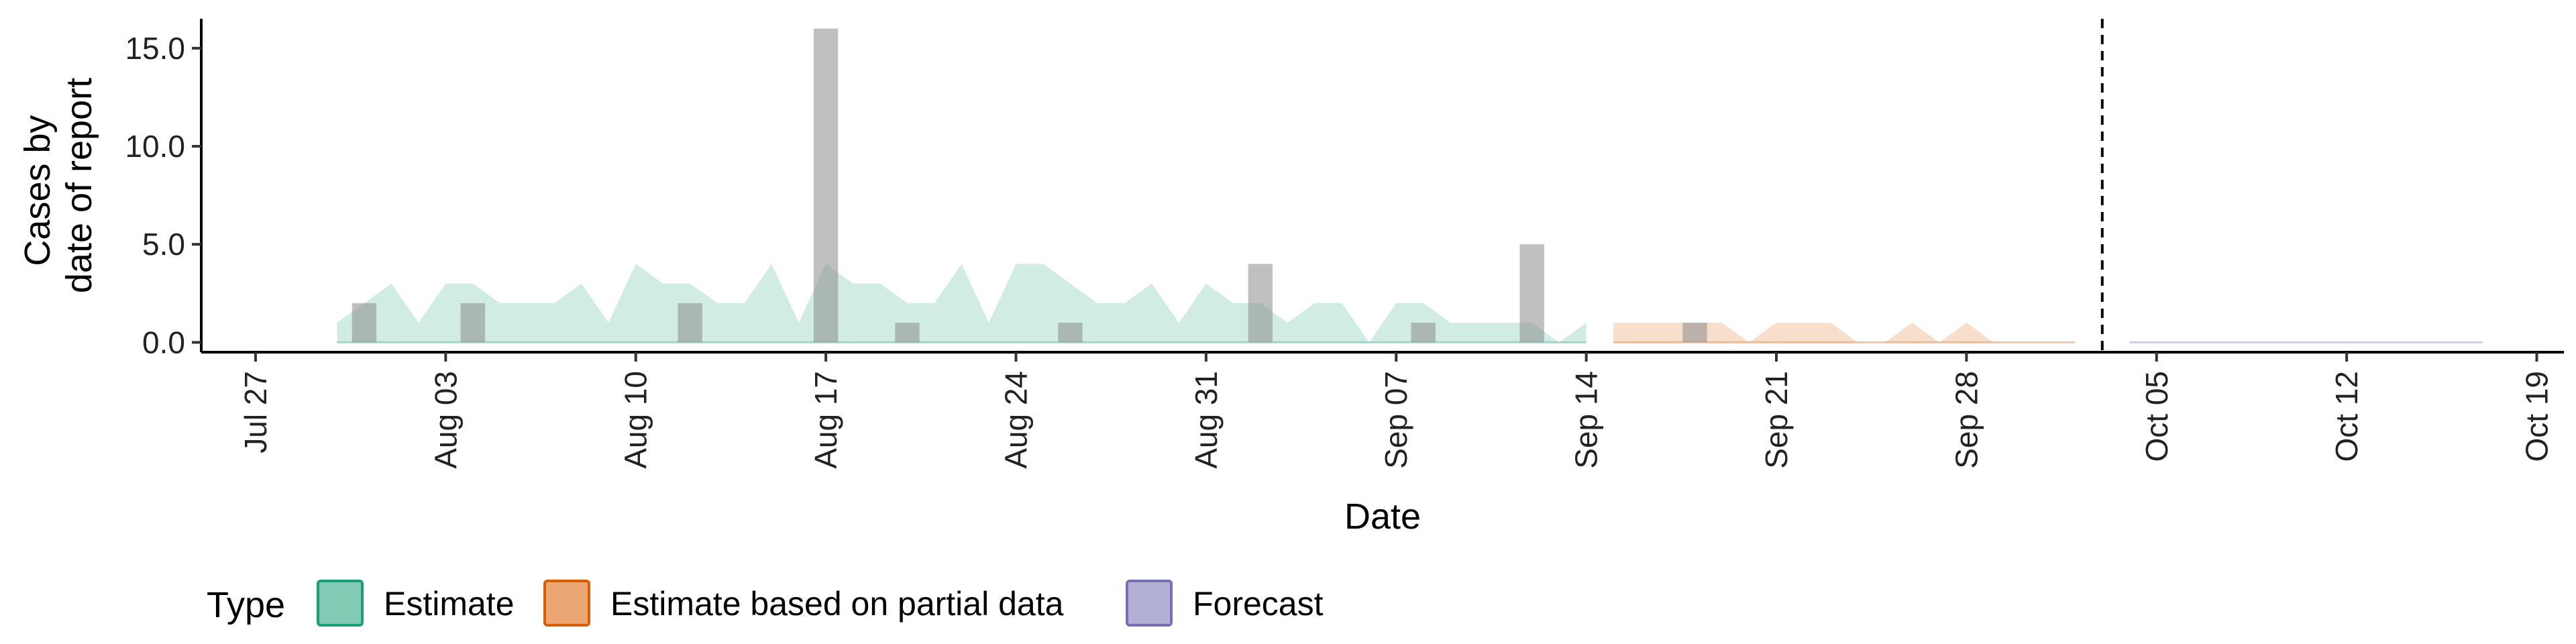 The width and height of the screenshot is (2576, 644). I want to click on legend-title: Type, so click(246, 605).